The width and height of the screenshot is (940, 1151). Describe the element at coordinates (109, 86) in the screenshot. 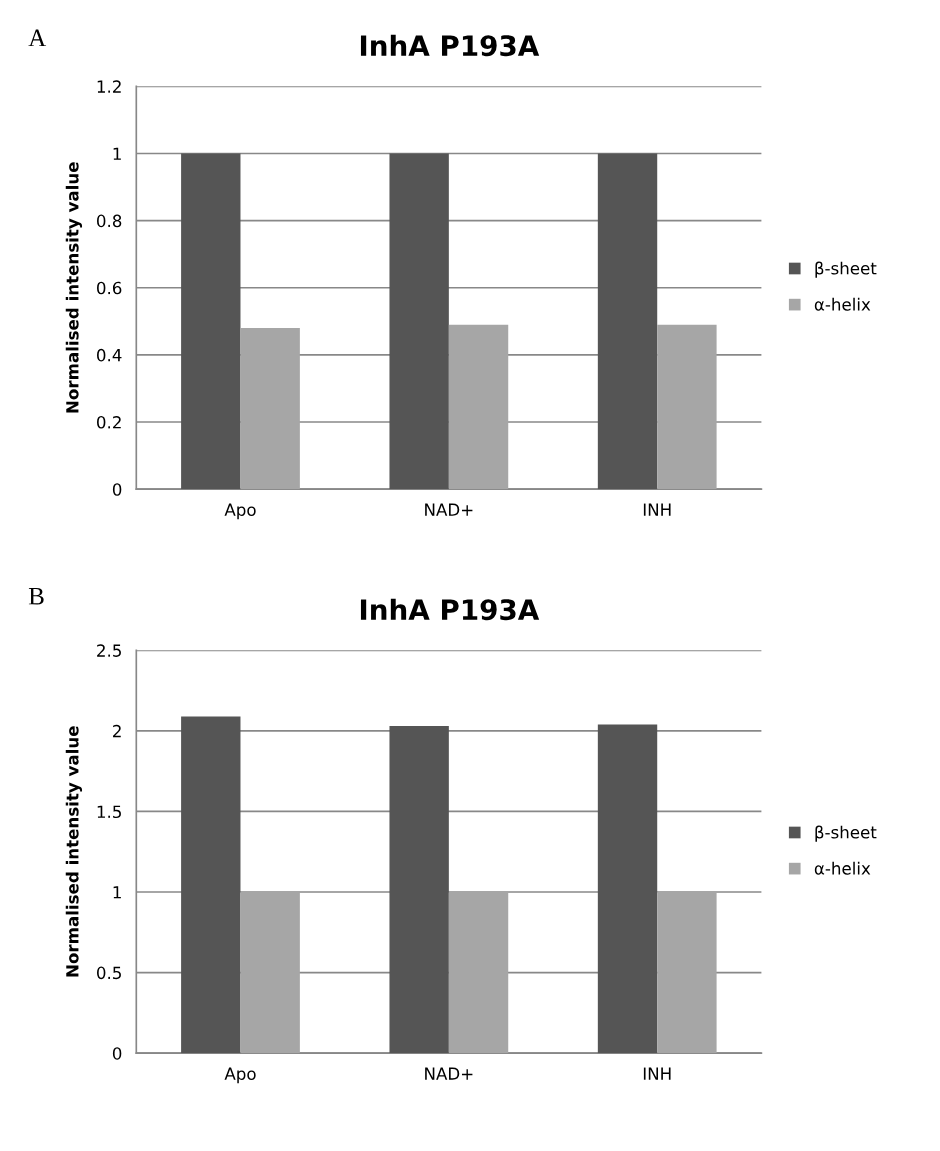

I see `y-tick-label: 1.2` at that location.